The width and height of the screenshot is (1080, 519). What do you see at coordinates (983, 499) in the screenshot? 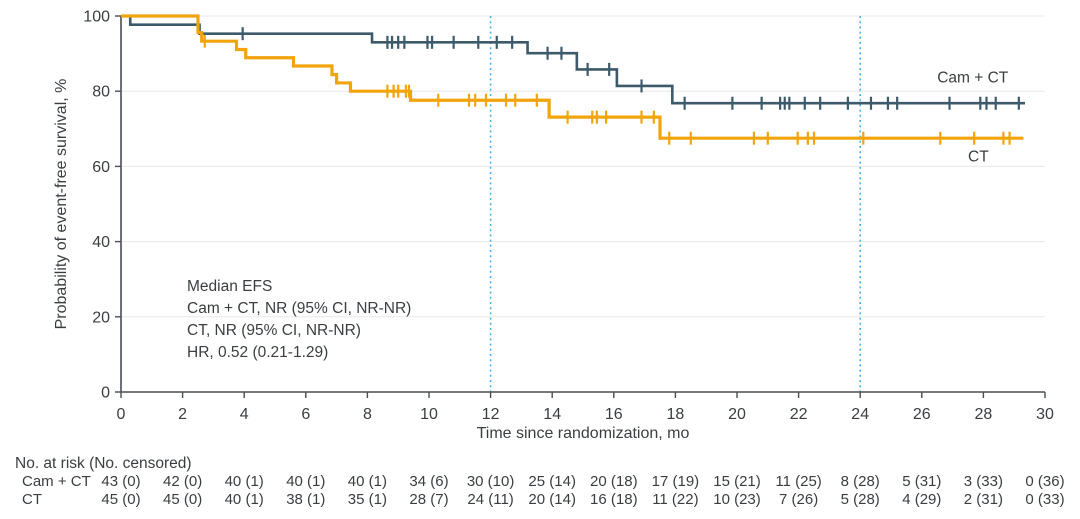
I see `risk-value: 2 (31)` at bounding box center [983, 499].